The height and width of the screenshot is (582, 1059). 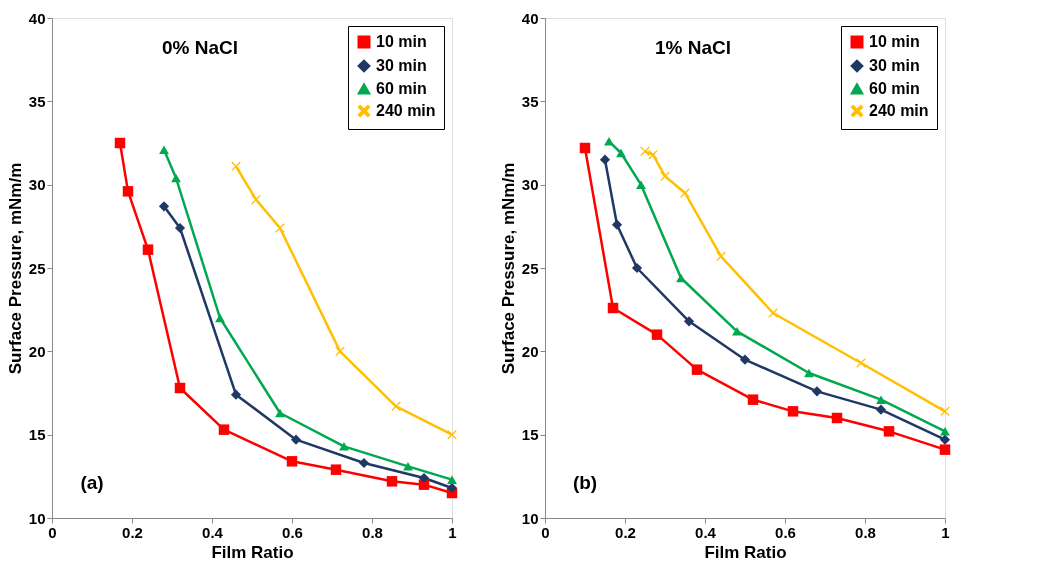 What do you see at coordinates (200, 47) in the screenshot?
I see `annotation: 0% NaCl` at bounding box center [200, 47].